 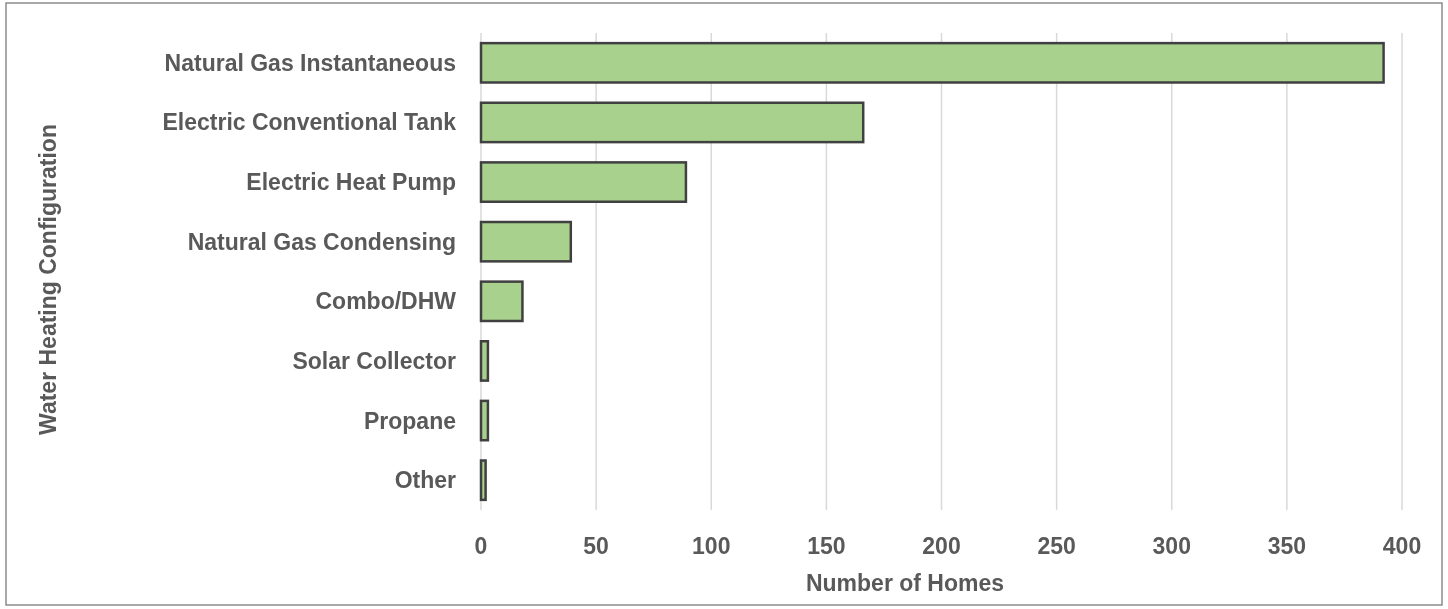 I want to click on y-tick-label: Solar Collector, so click(x=374, y=360).